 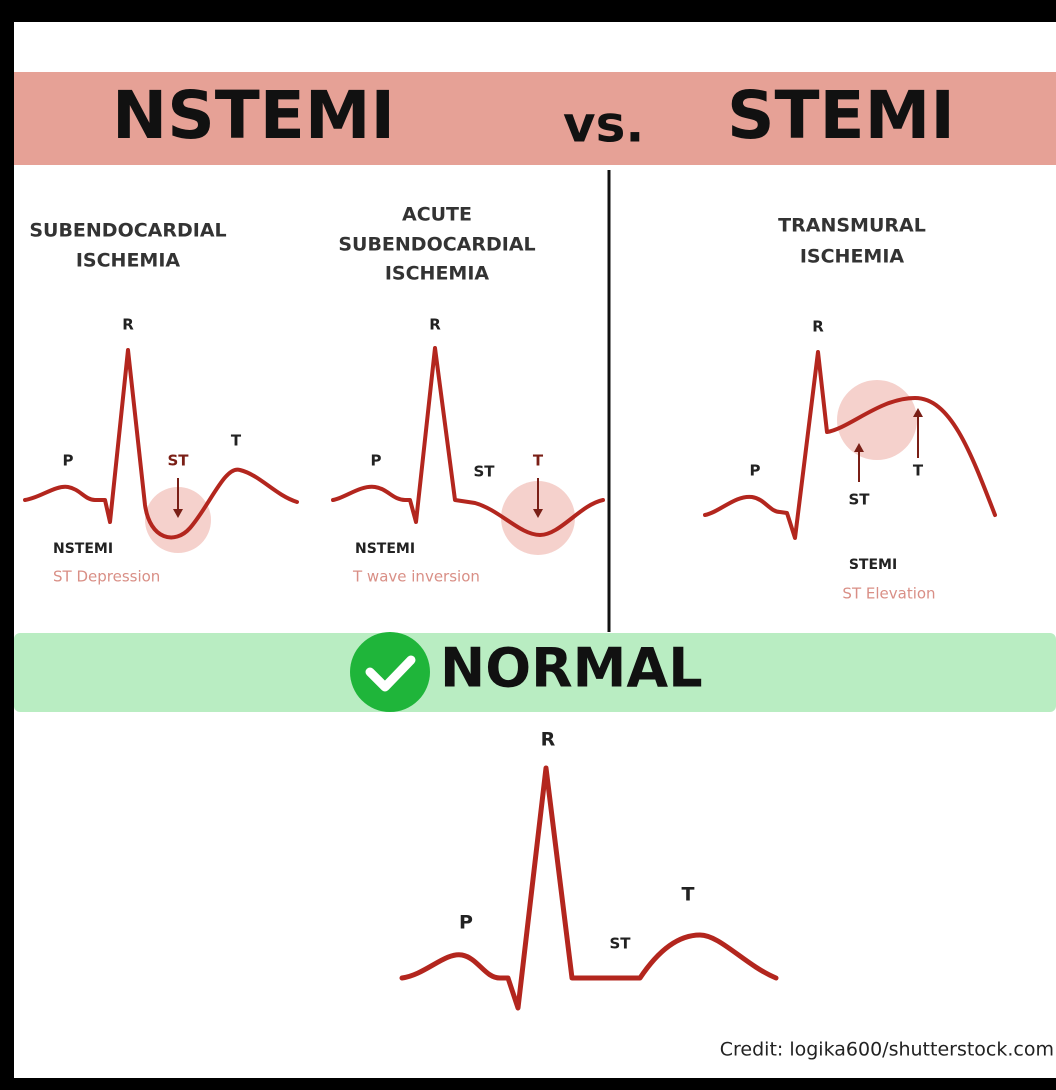 What do you see at coordinates (571, 668) in the screenshot?
I see `normal-title: NORMAL` at bounding box center [571, 668].